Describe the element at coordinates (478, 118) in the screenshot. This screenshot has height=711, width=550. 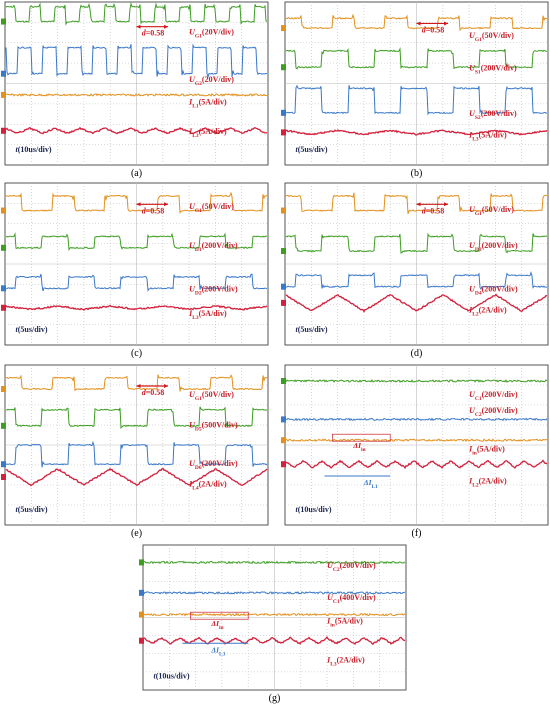
I see `channel-label-sub: S2` at that location.